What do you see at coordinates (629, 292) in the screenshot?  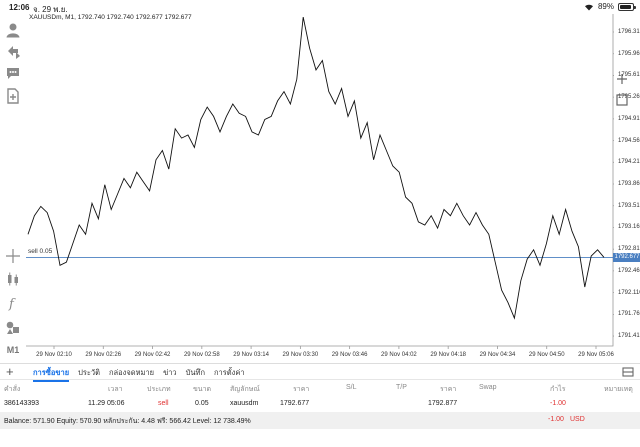 I see `y-axis-label: 1792.110` at bounding box center [629, 292].